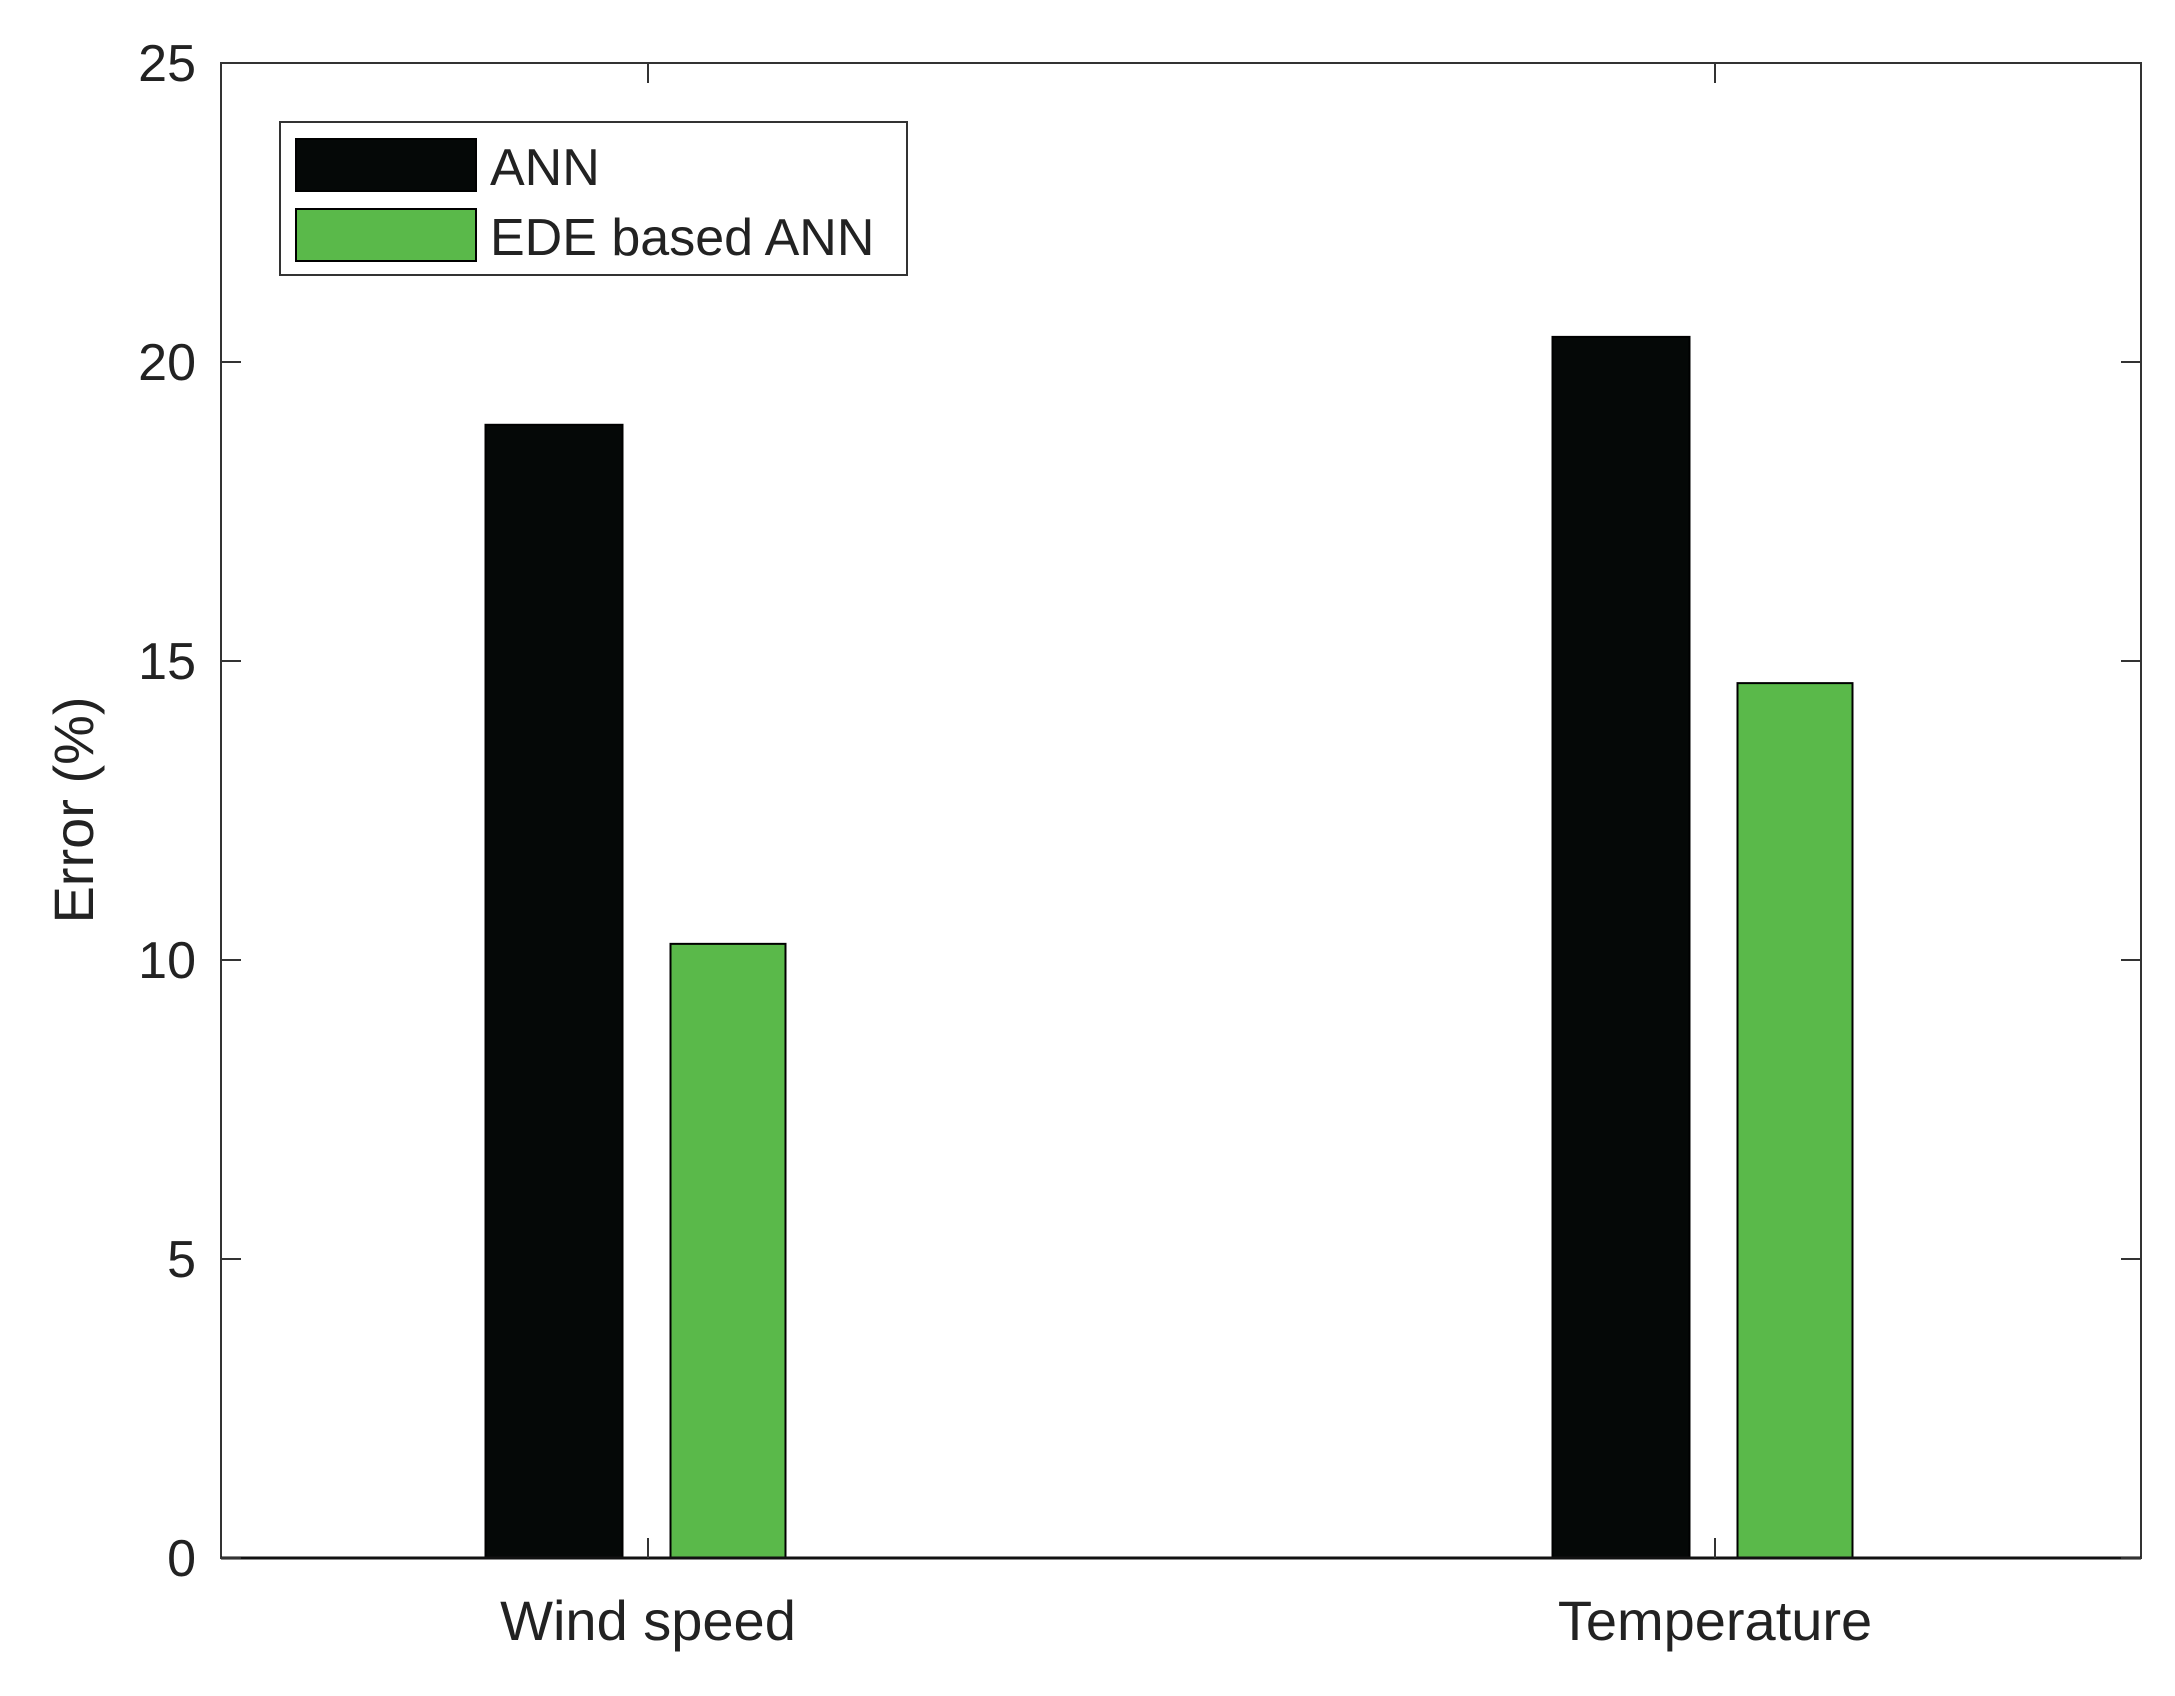 This screenshot has height=1696, width=2175. I want to click on bar-ede-based-ann-wind-speed, so click(728, 1250).